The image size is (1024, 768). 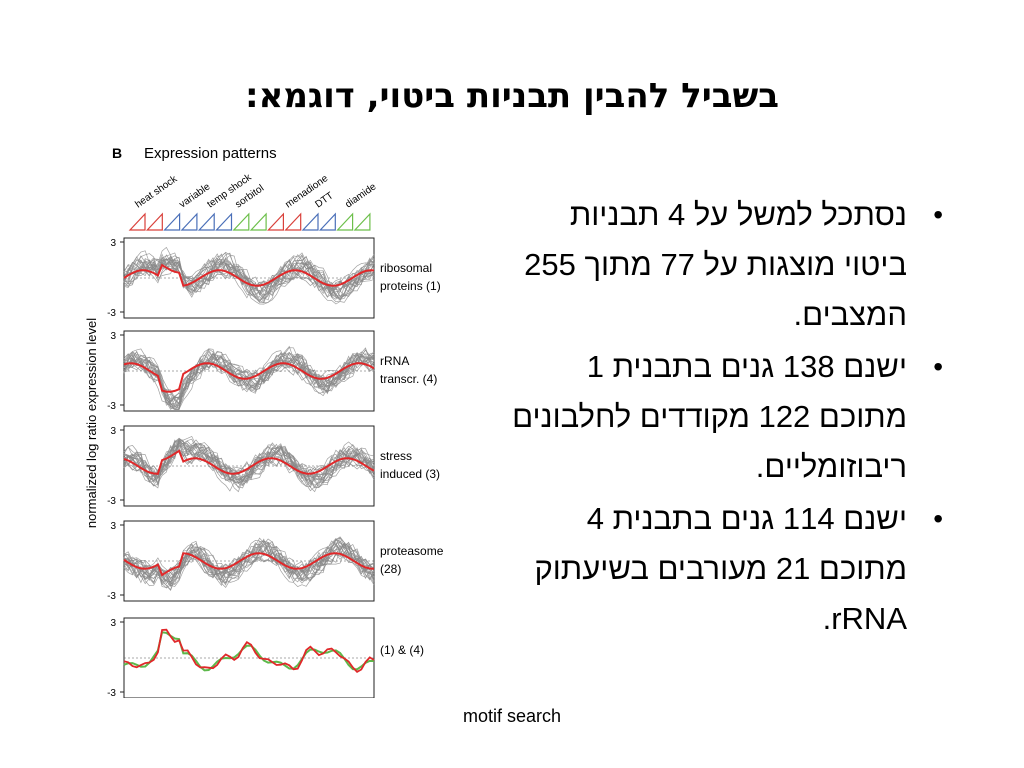 I want to click on overlay-red-line, so click(x=249, y=651).